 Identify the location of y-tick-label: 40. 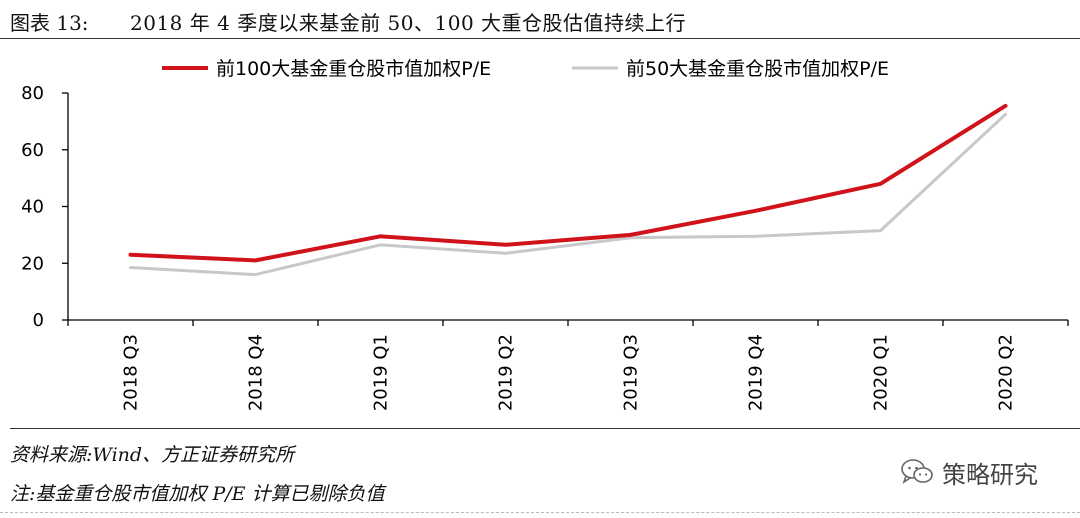
(32, 207).